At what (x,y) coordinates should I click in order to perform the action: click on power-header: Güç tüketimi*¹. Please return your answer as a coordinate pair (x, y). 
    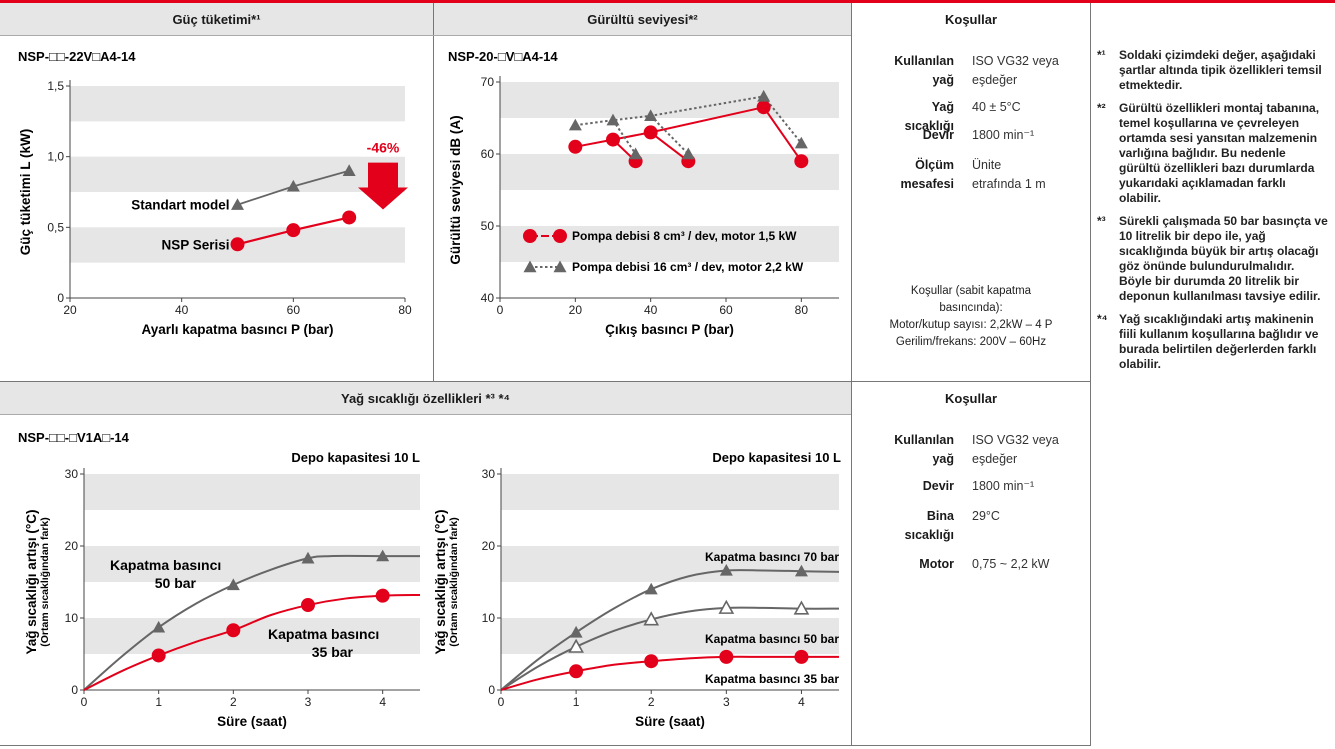
    Looking at the image, I should click on (216, 19).